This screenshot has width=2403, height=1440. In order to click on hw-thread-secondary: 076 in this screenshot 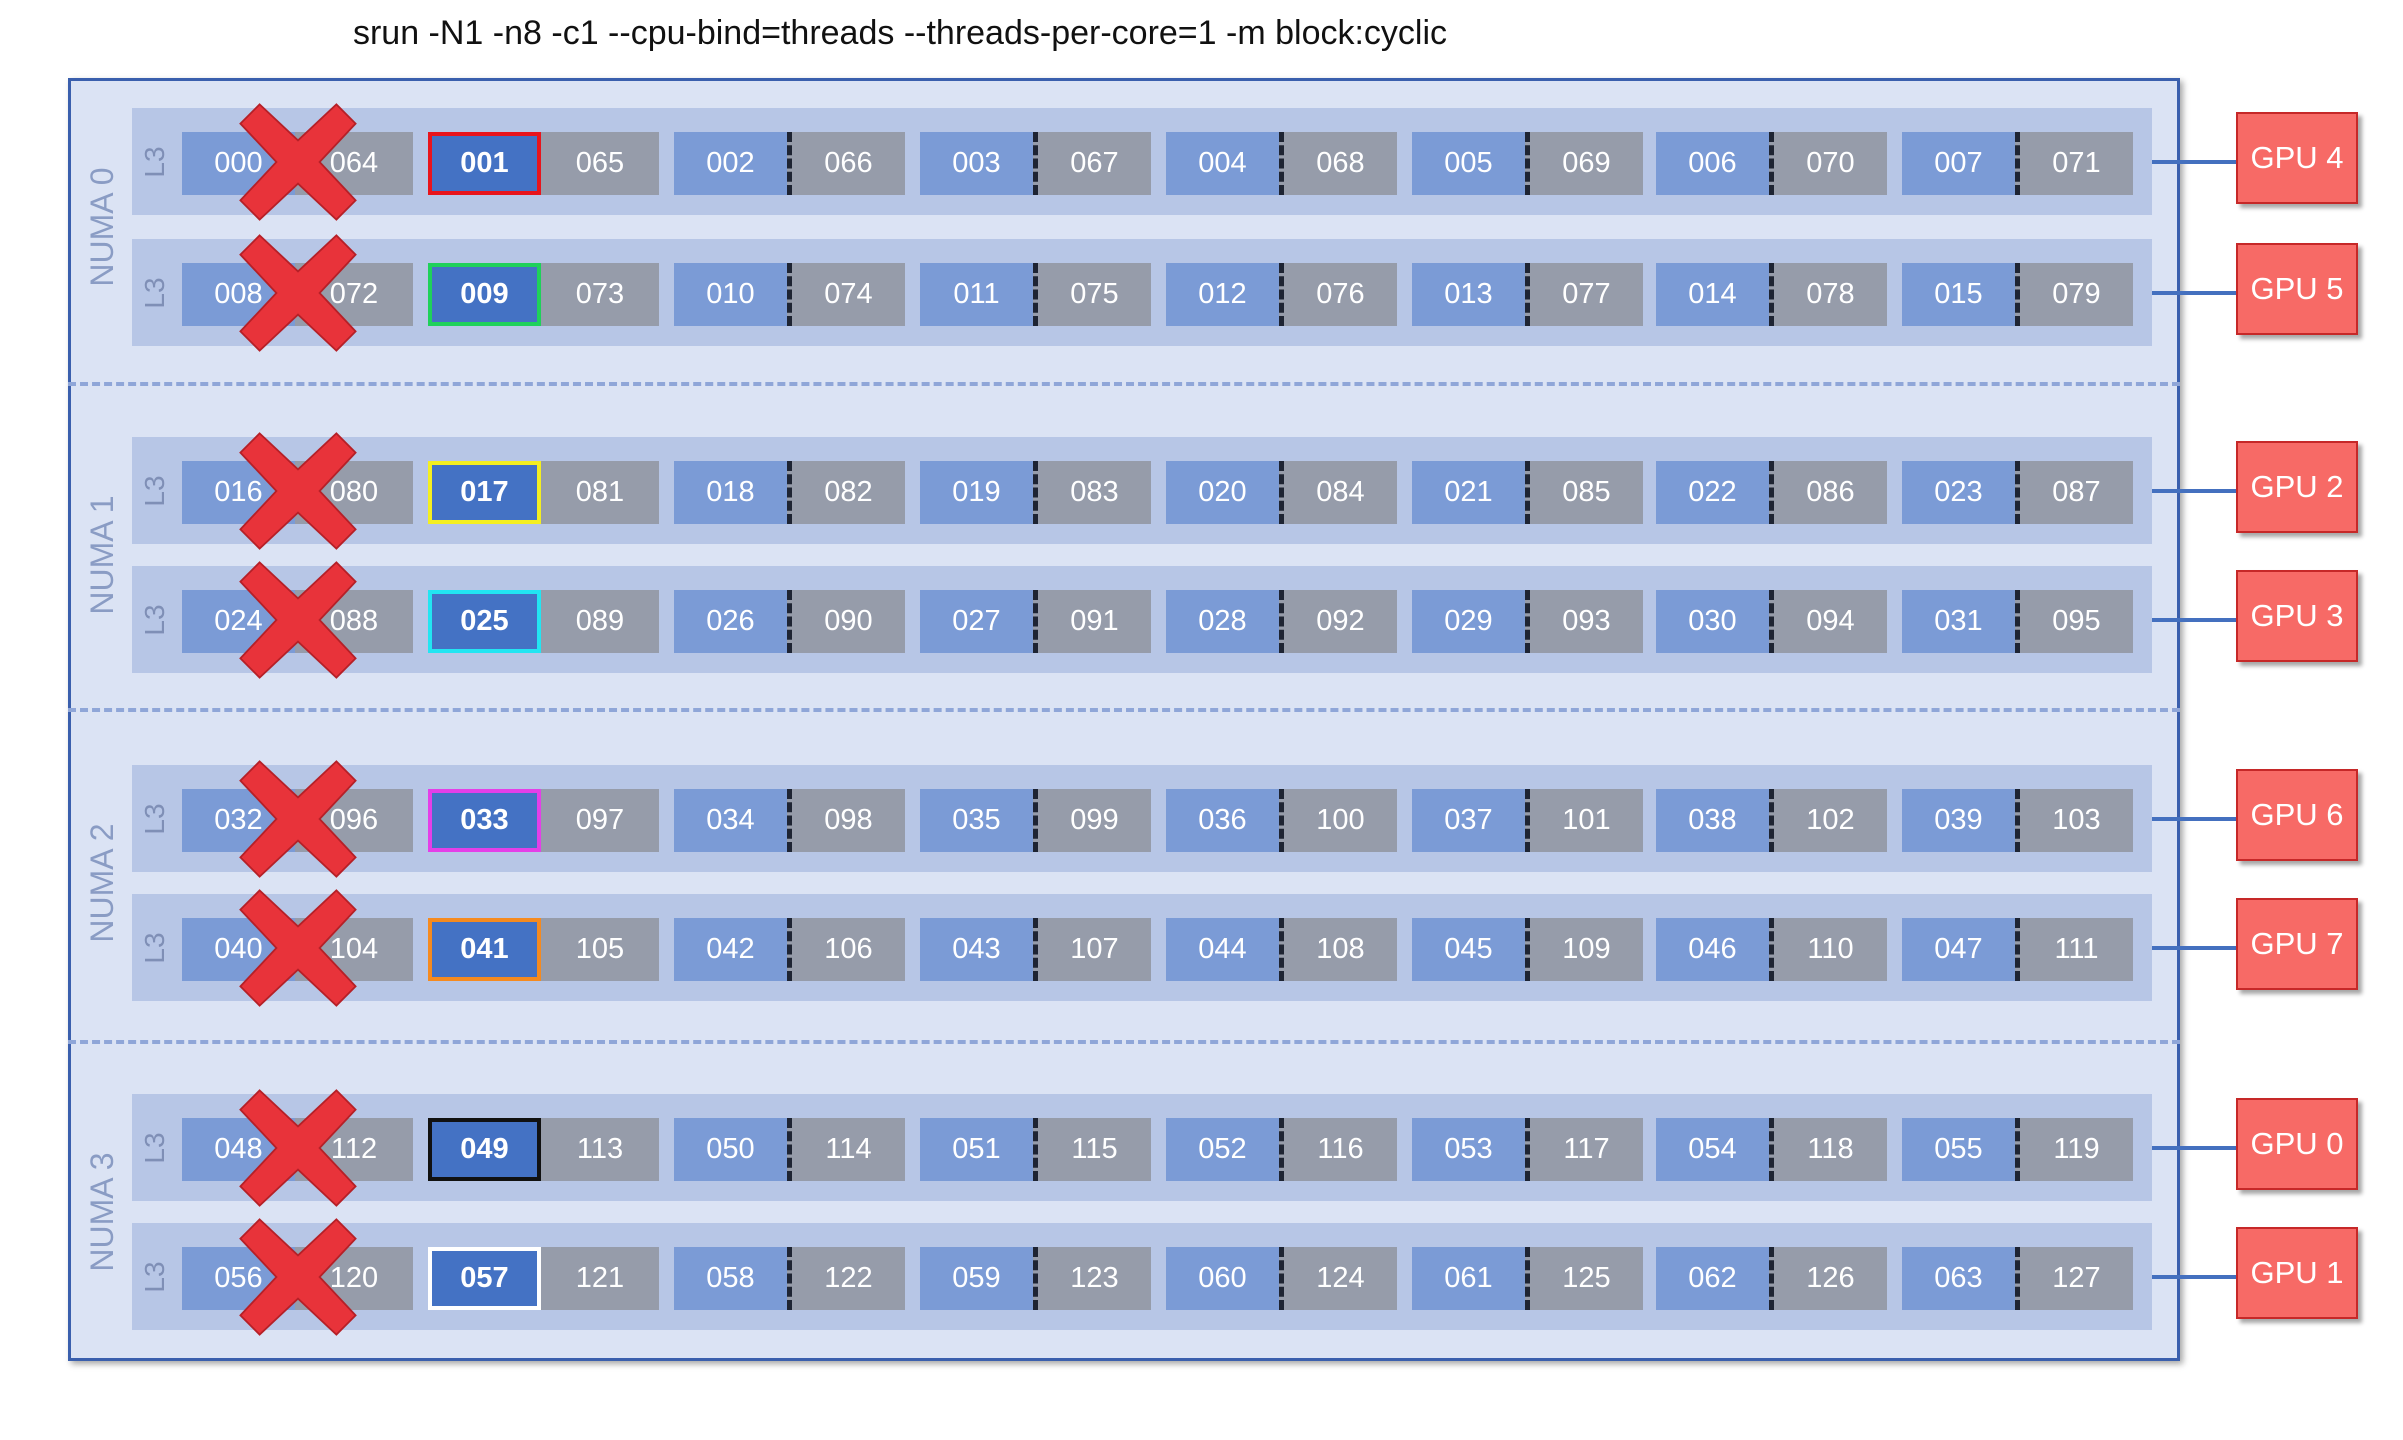, I will do `click(1338, 294)`.